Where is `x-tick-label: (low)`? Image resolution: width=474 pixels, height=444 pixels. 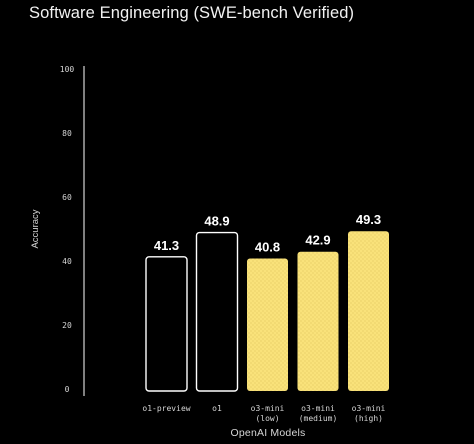 x-tick-label: (low) is located at coordinates (267, 418).